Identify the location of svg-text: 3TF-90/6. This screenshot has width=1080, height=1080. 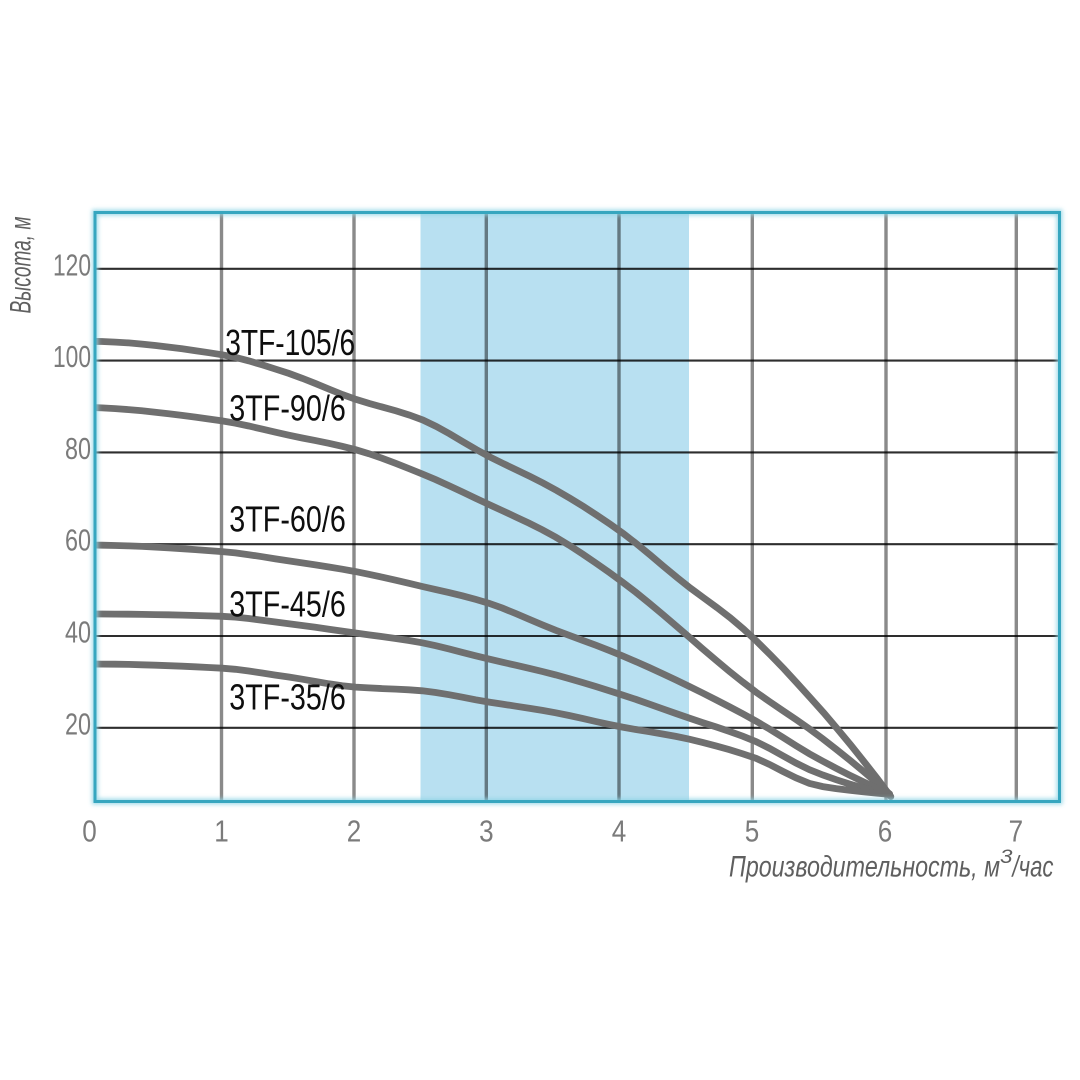
(287, 407).